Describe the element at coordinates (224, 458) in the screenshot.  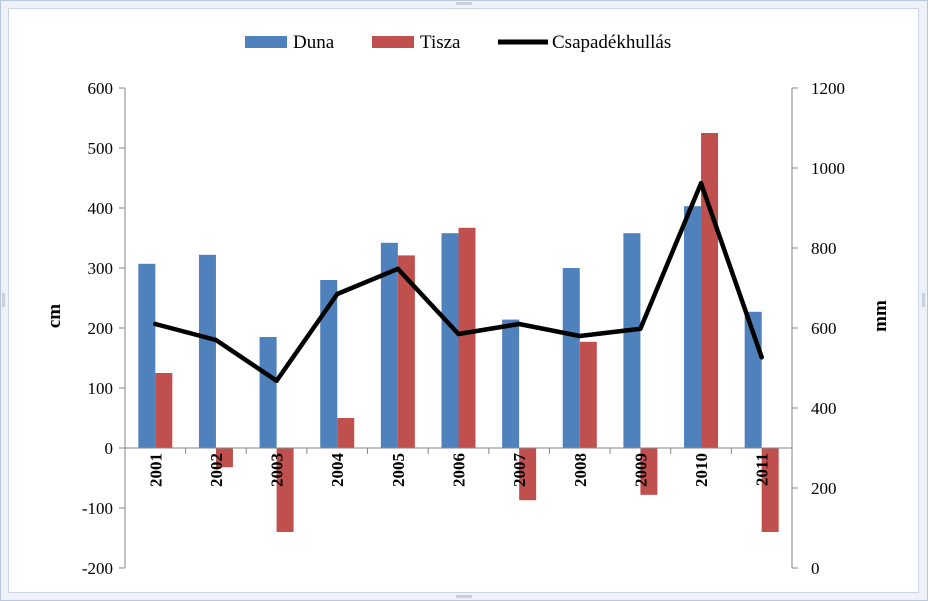
I see `bar-tisza-2002` at that location.